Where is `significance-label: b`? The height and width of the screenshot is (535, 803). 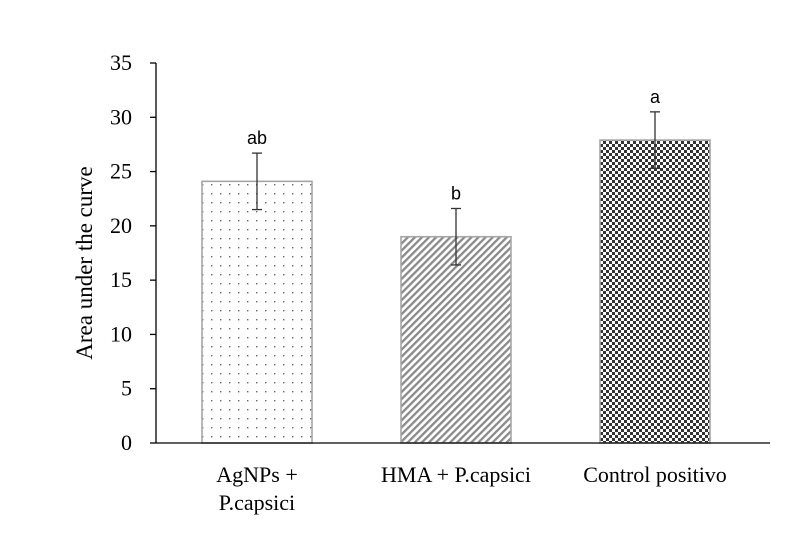
significance-label: b is located at coordinates (456, 193).